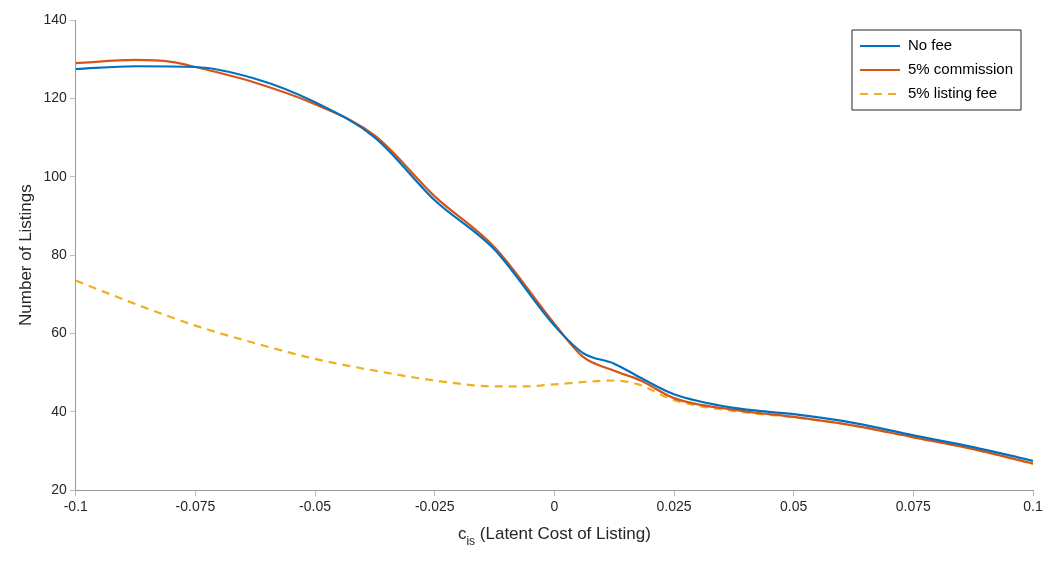 This screenshot has width=1057, height=561. I want to click on y-tick-label: 40, so click(59, 410).